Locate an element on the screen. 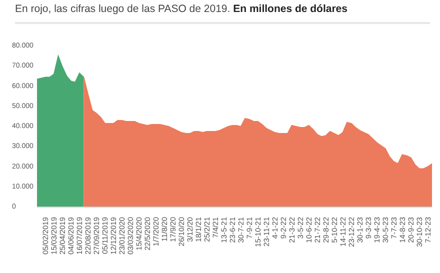  chart-title: En rojo, las cifras luego de las PASO de 2019. is located at coordinates (123, 9).